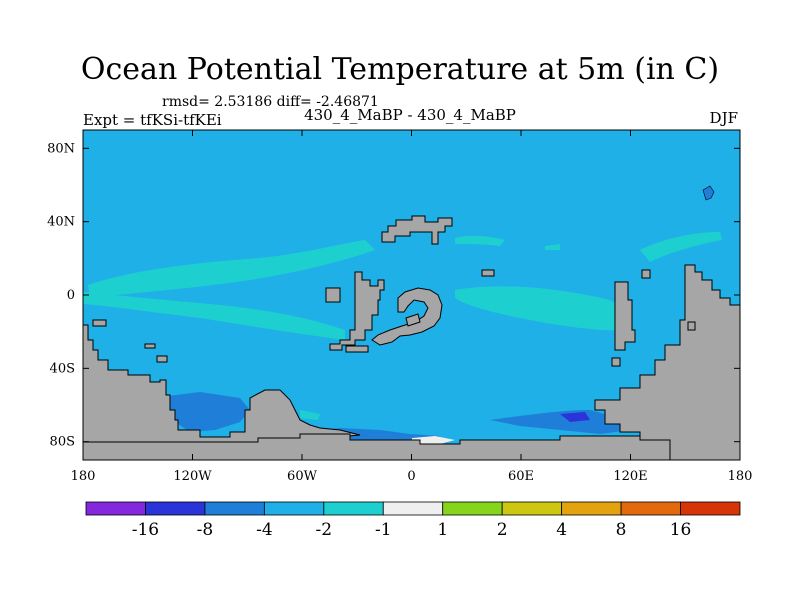 The width and height of the screenshot is (800, 600). What do you see at coordinates (209, 412) in the screenshot?
I see `cool-band-south-west` at bounding box center [209, 412].